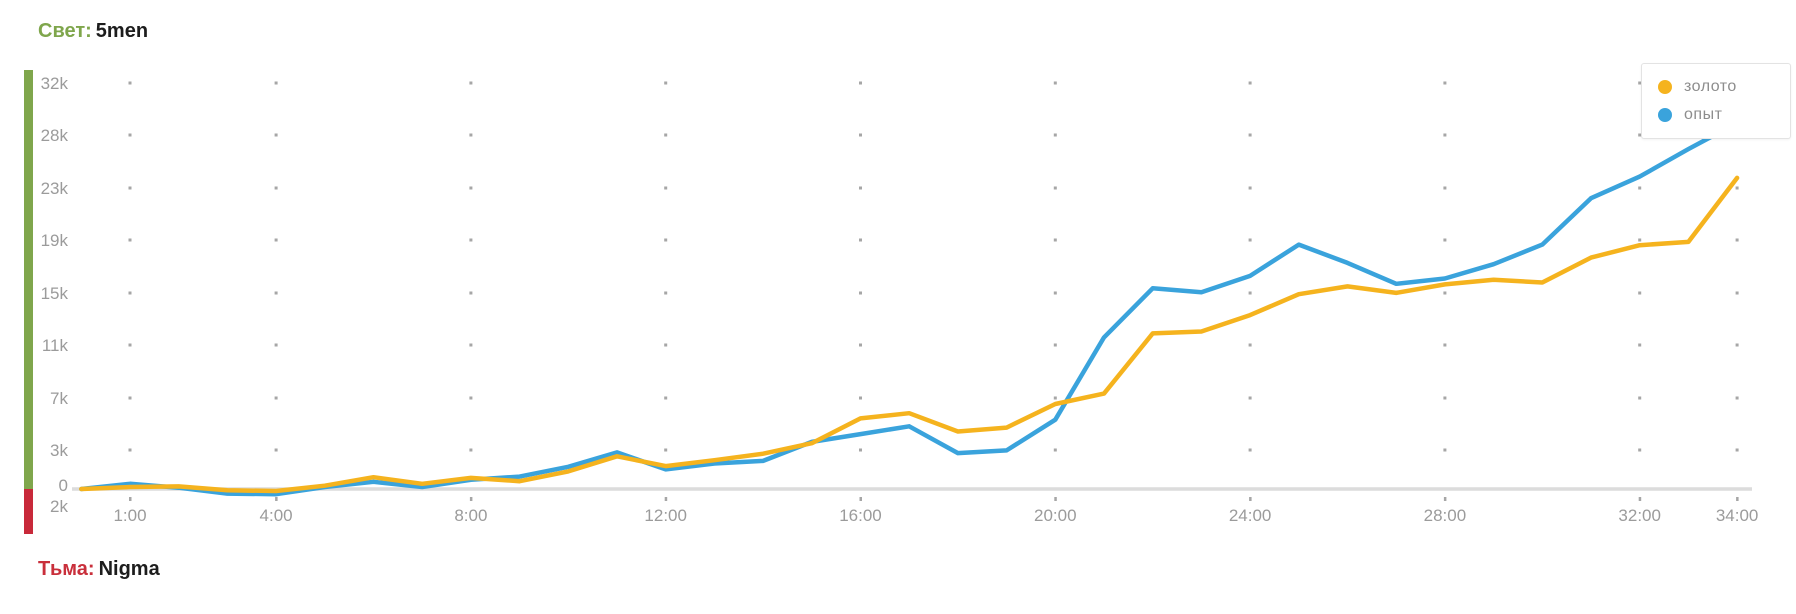  I want to click on dire-team-name: Nigma, so click(129, 569).